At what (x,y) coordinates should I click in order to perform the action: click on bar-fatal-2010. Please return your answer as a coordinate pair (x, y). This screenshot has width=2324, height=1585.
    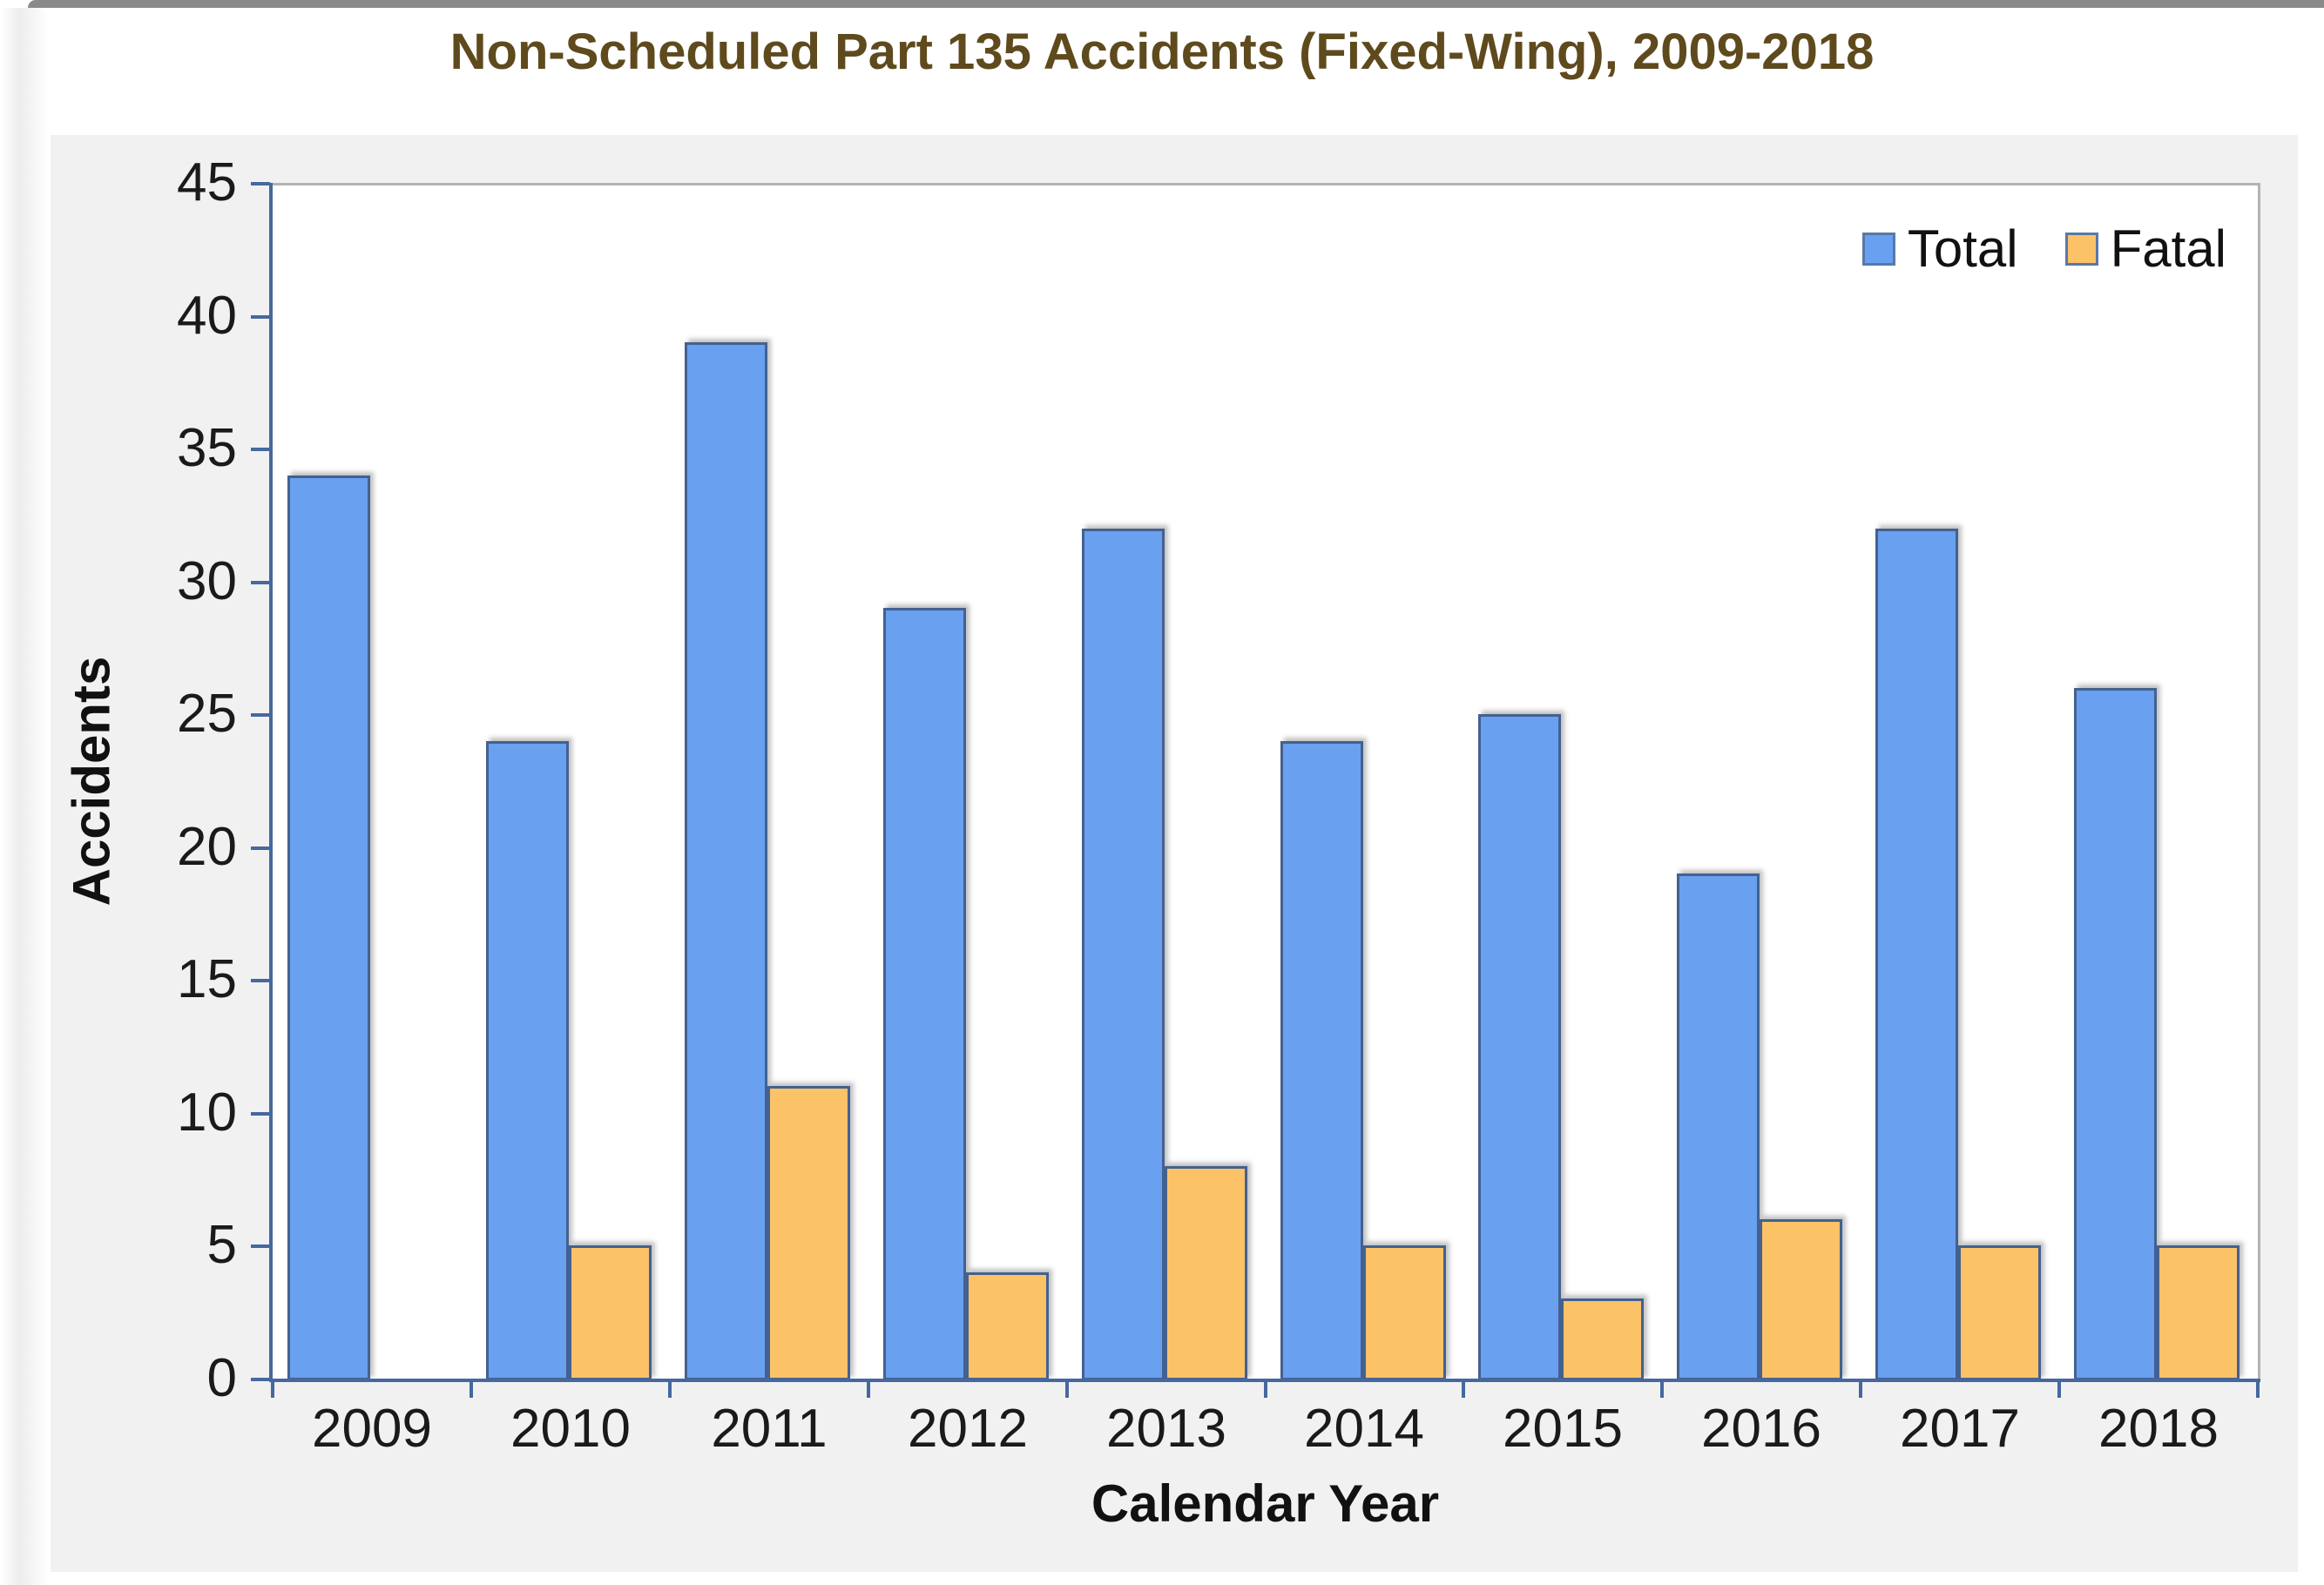
    Looking at the image, I should click on (610, 1312).